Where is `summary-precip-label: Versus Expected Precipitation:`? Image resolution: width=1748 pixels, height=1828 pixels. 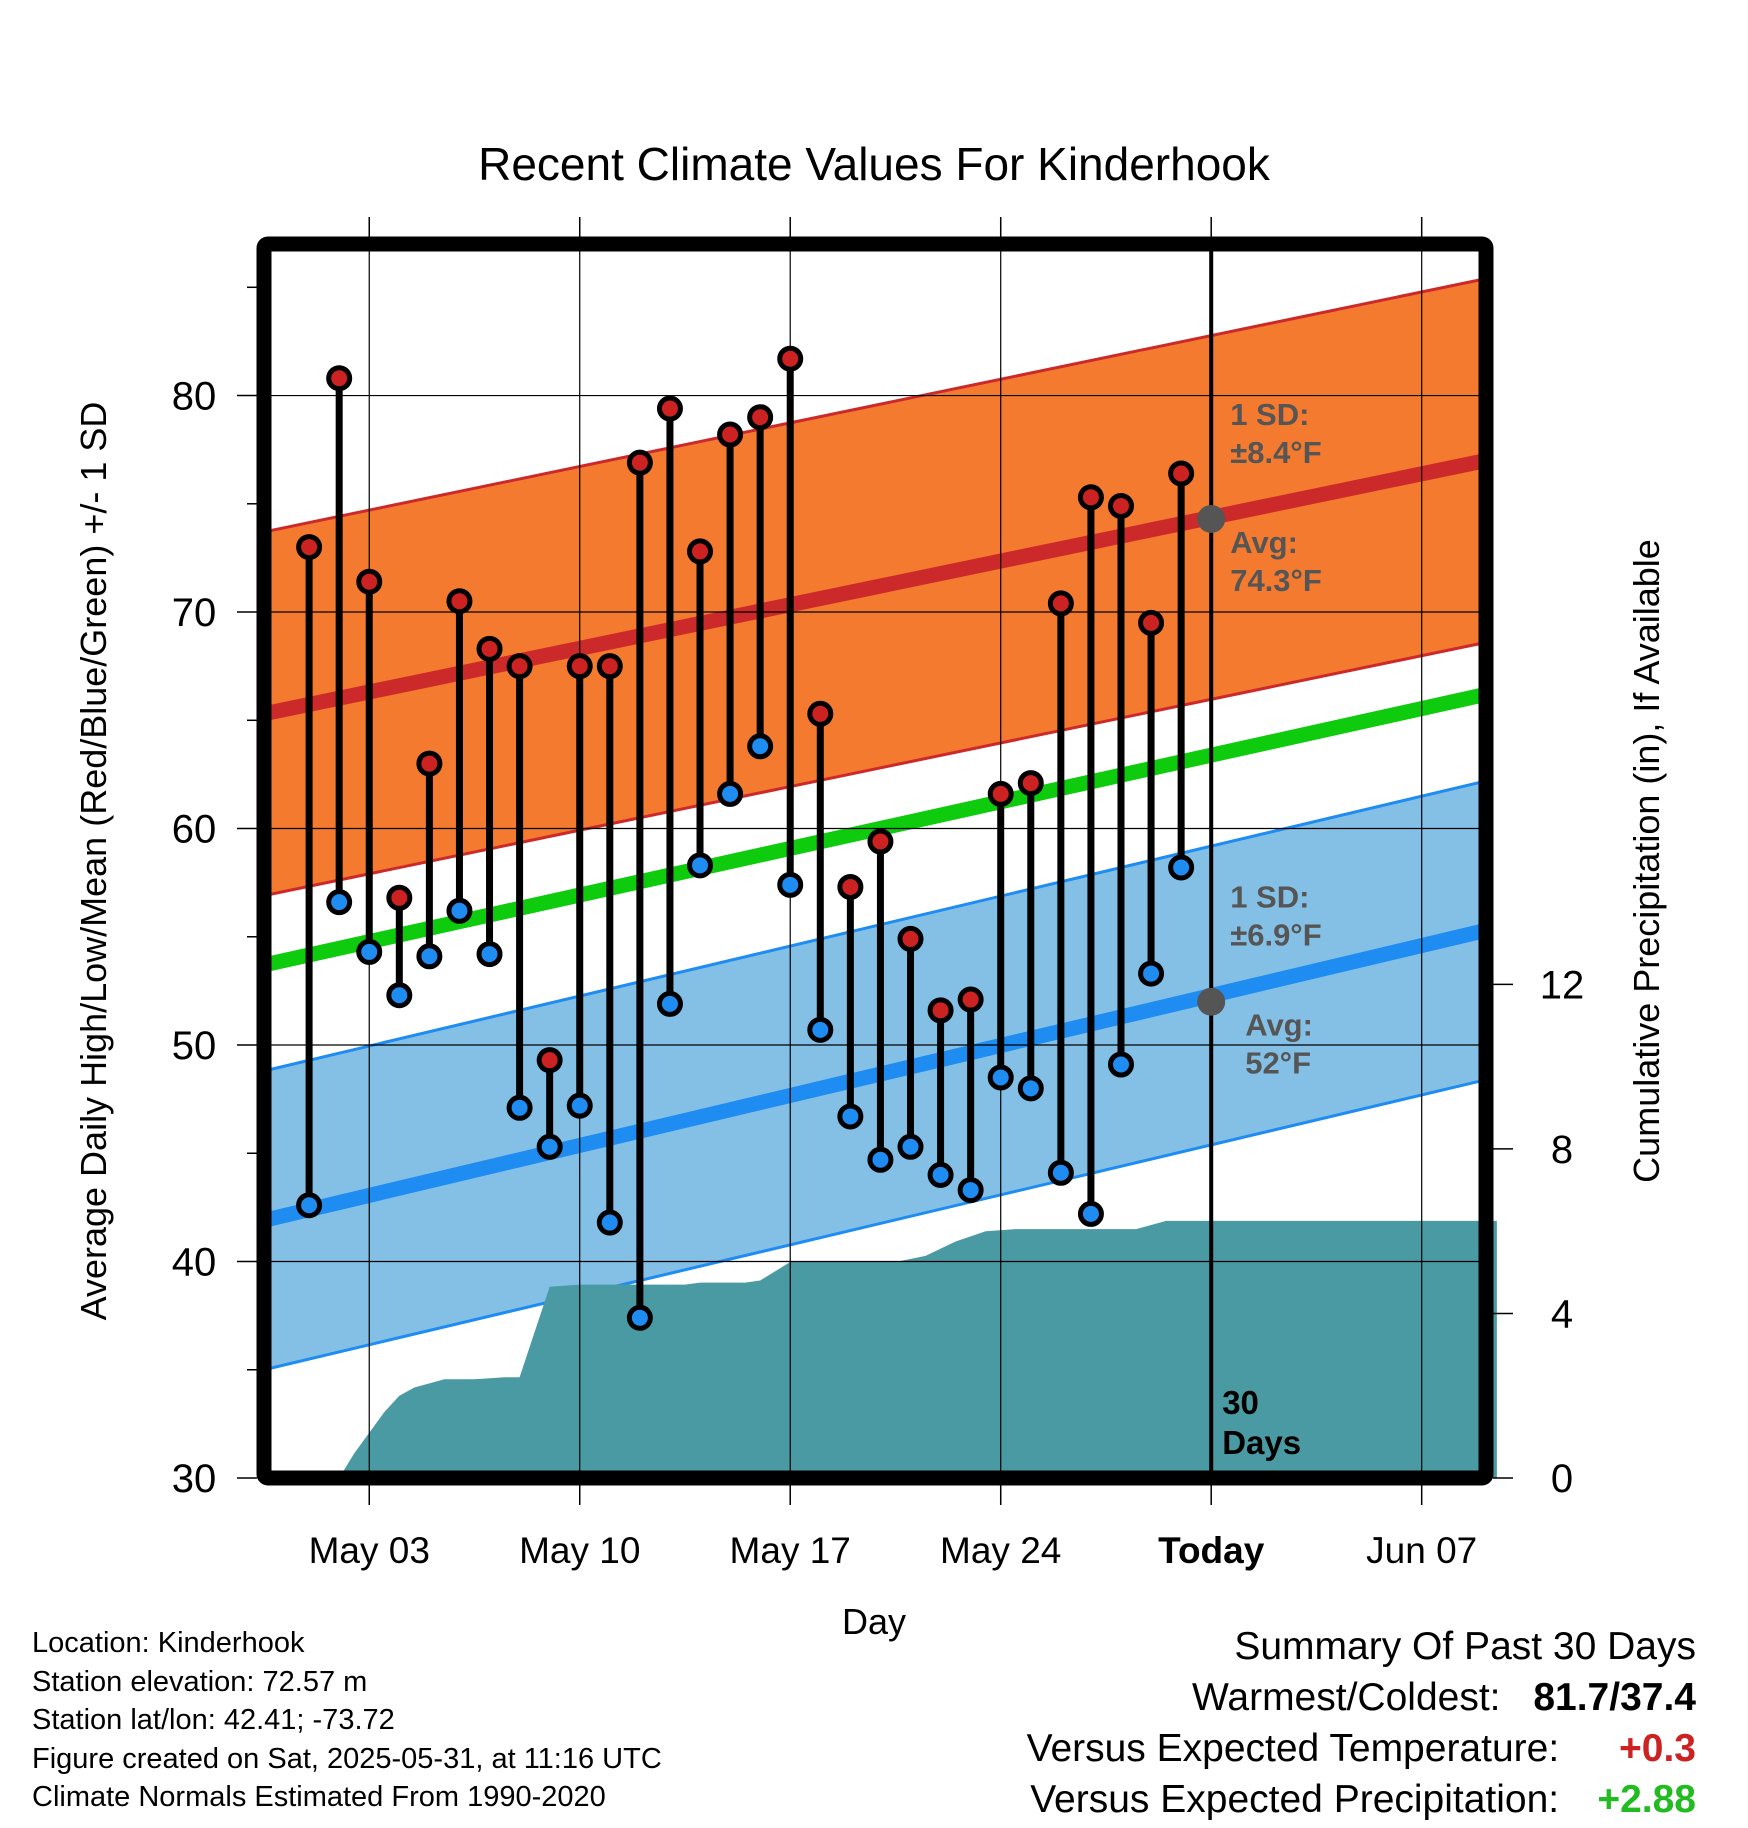
summary-precip-label: Versus Expected Precipitation: is located at coordinates (1295, 1799).